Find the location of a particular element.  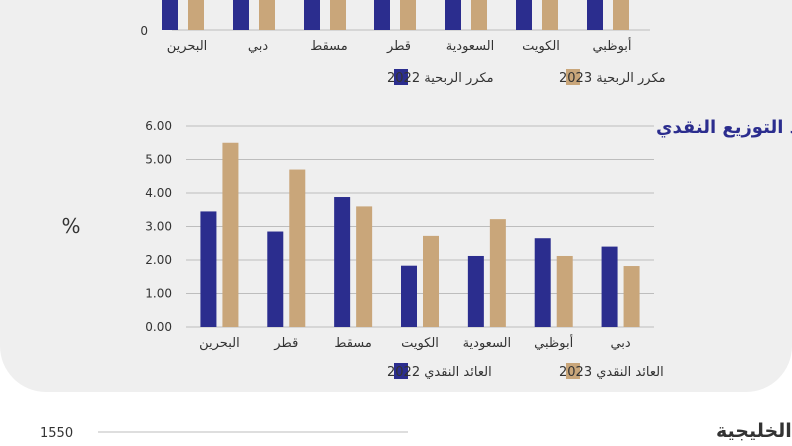

msci-y-tick-label: 1550 is located at coordinates (56, 433).